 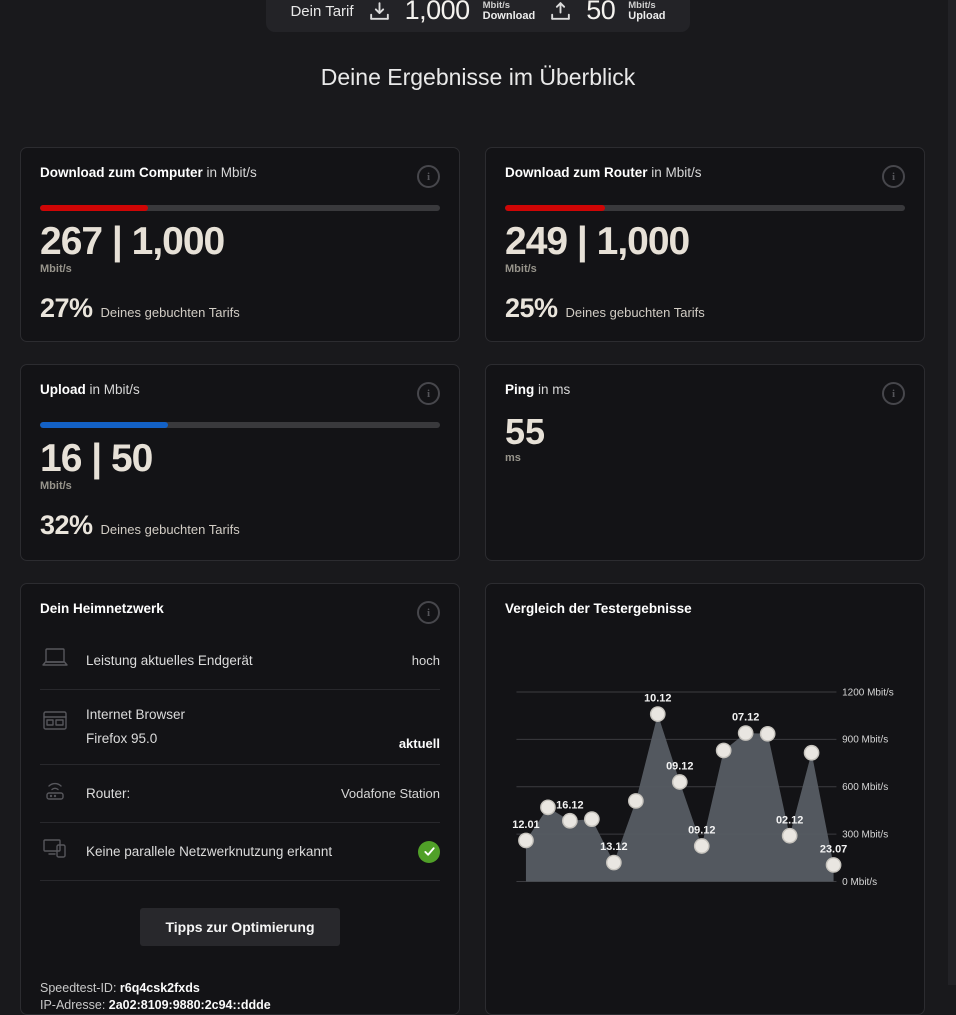 I want to click on result-unit: ms, so click(x=513, y=458).